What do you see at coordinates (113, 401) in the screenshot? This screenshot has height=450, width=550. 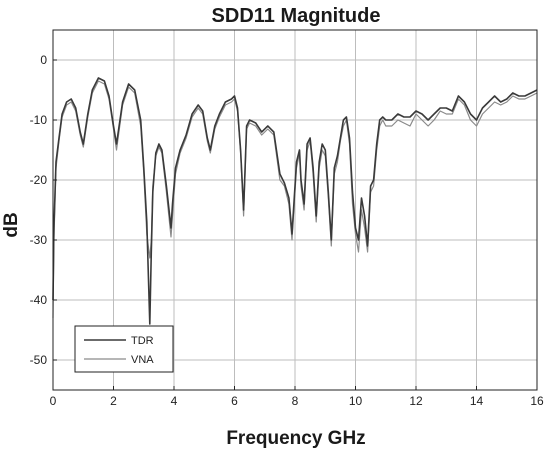 I see `x-tick-label: 2` at bounding box center [113, 401].